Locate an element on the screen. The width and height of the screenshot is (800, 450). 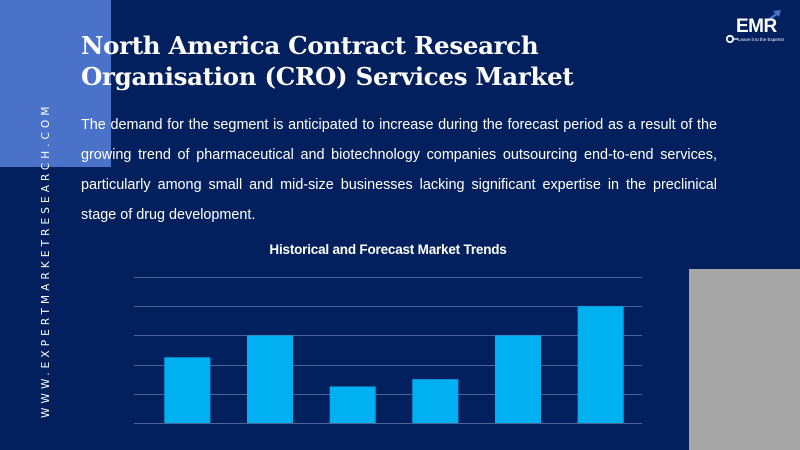
emr-logo: EMR Leave it to the Experts! is located at coordinates (757, 28).